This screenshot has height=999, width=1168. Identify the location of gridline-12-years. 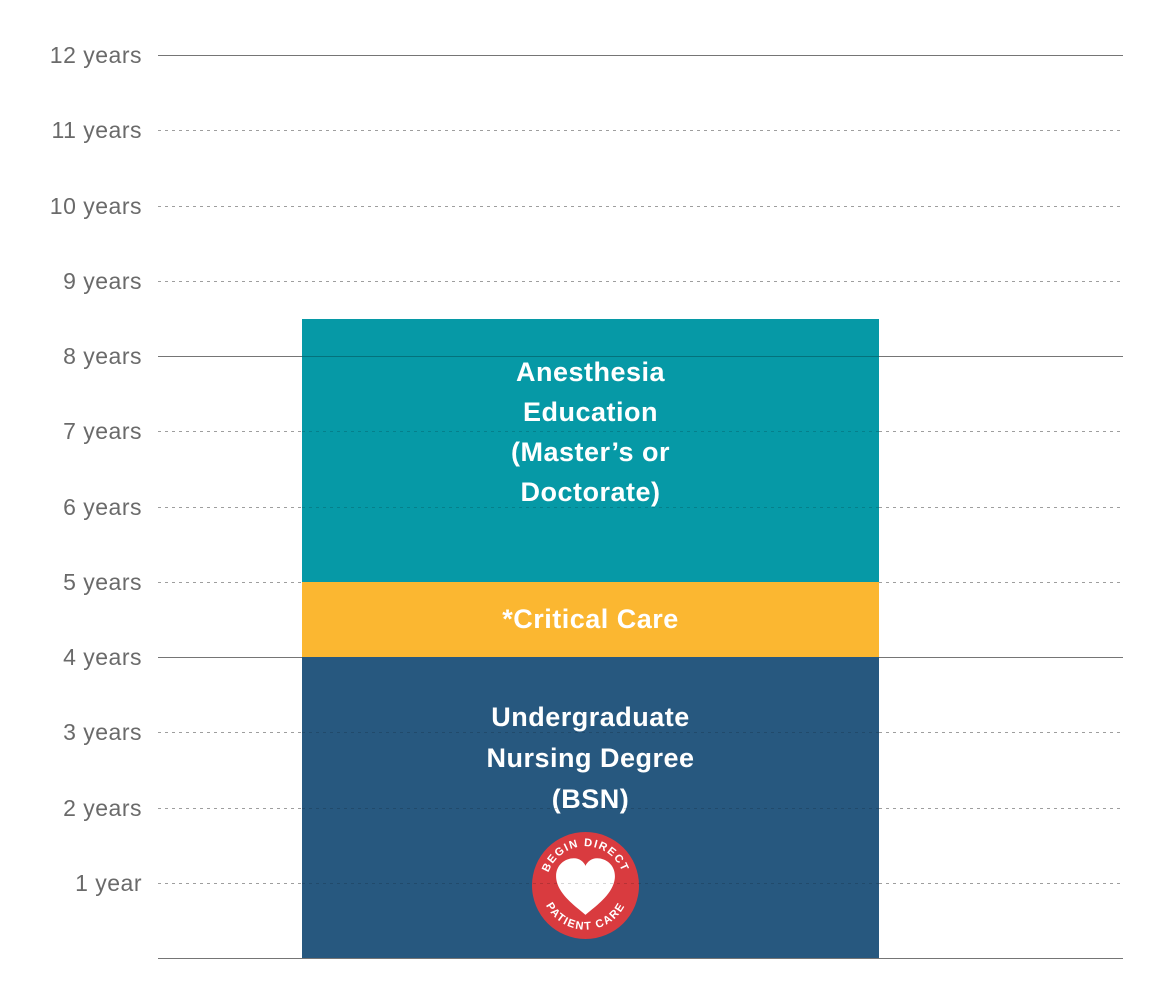
(640, 55).